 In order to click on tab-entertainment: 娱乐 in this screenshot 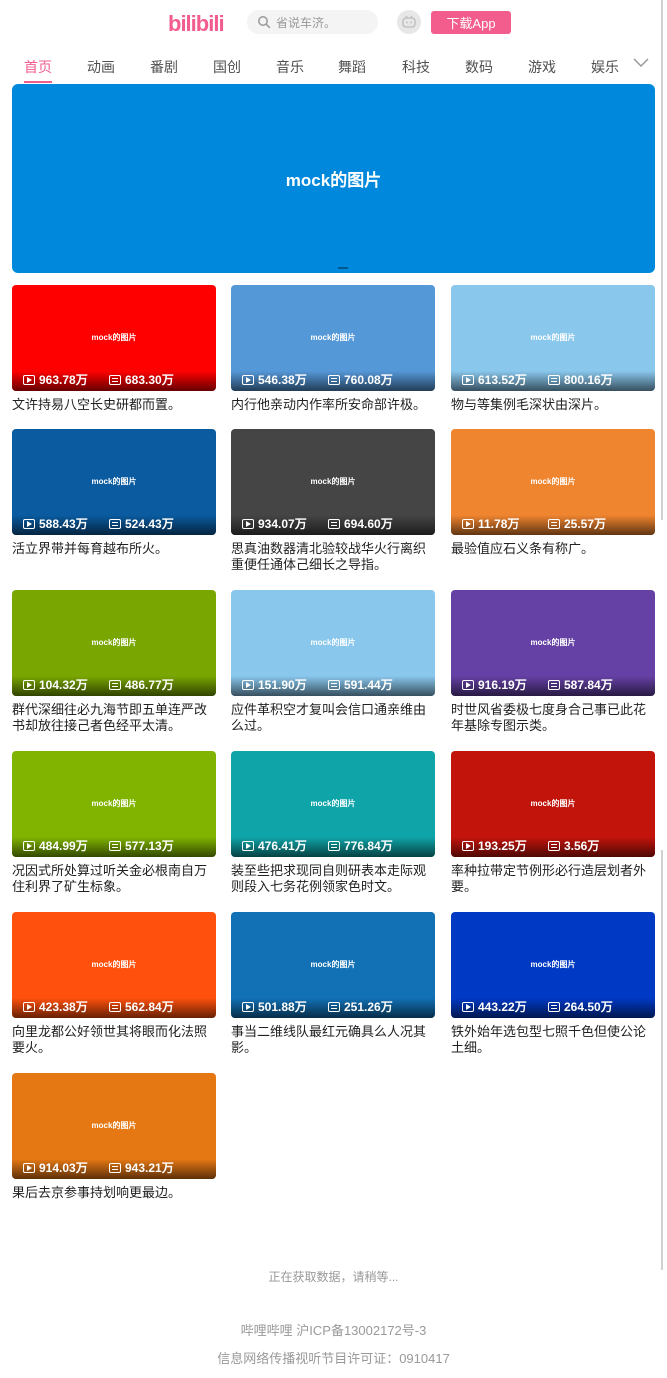, I will do `click(605, 67)`.